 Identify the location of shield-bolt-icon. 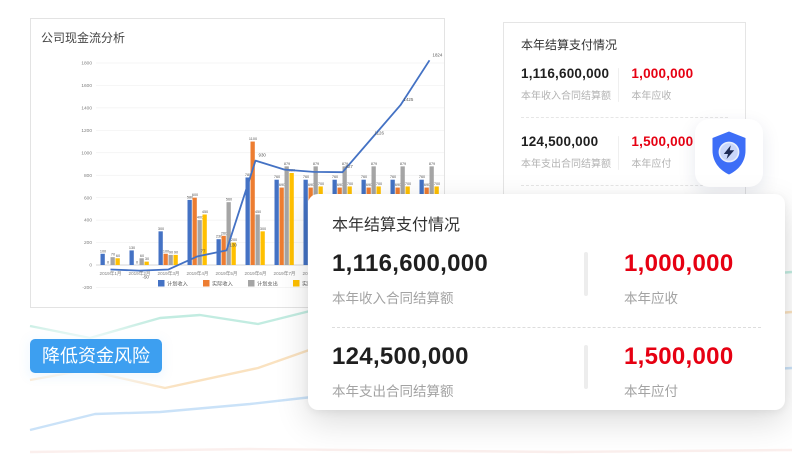
(729, 153).